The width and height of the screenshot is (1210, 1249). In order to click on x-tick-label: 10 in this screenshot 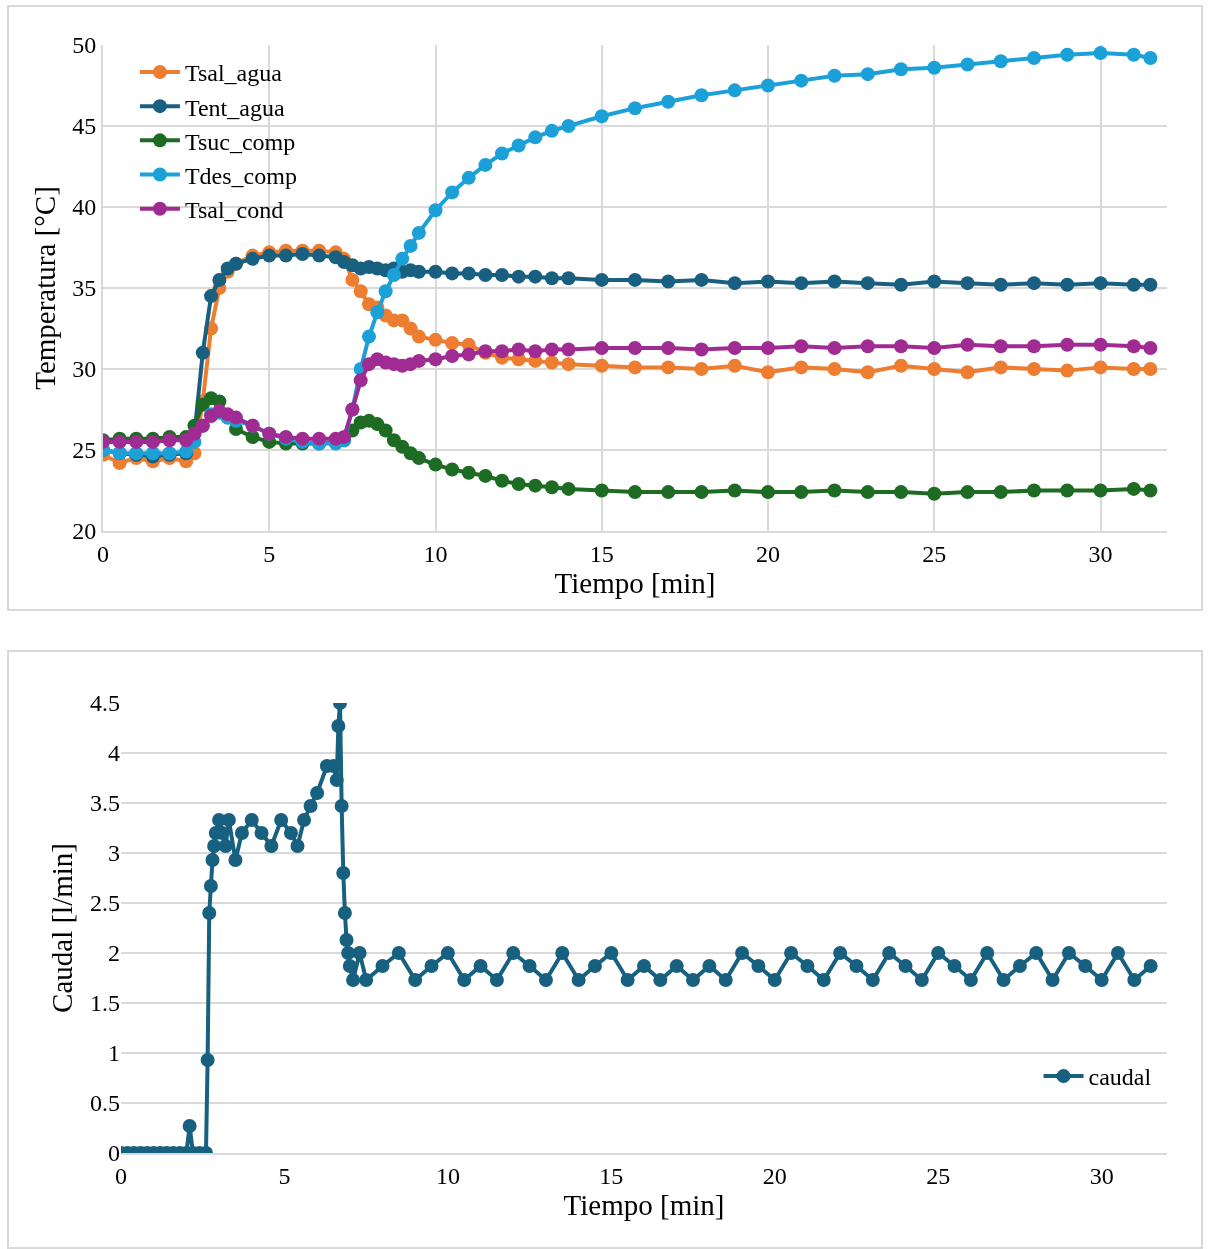, I will do `click(435, 553)`.